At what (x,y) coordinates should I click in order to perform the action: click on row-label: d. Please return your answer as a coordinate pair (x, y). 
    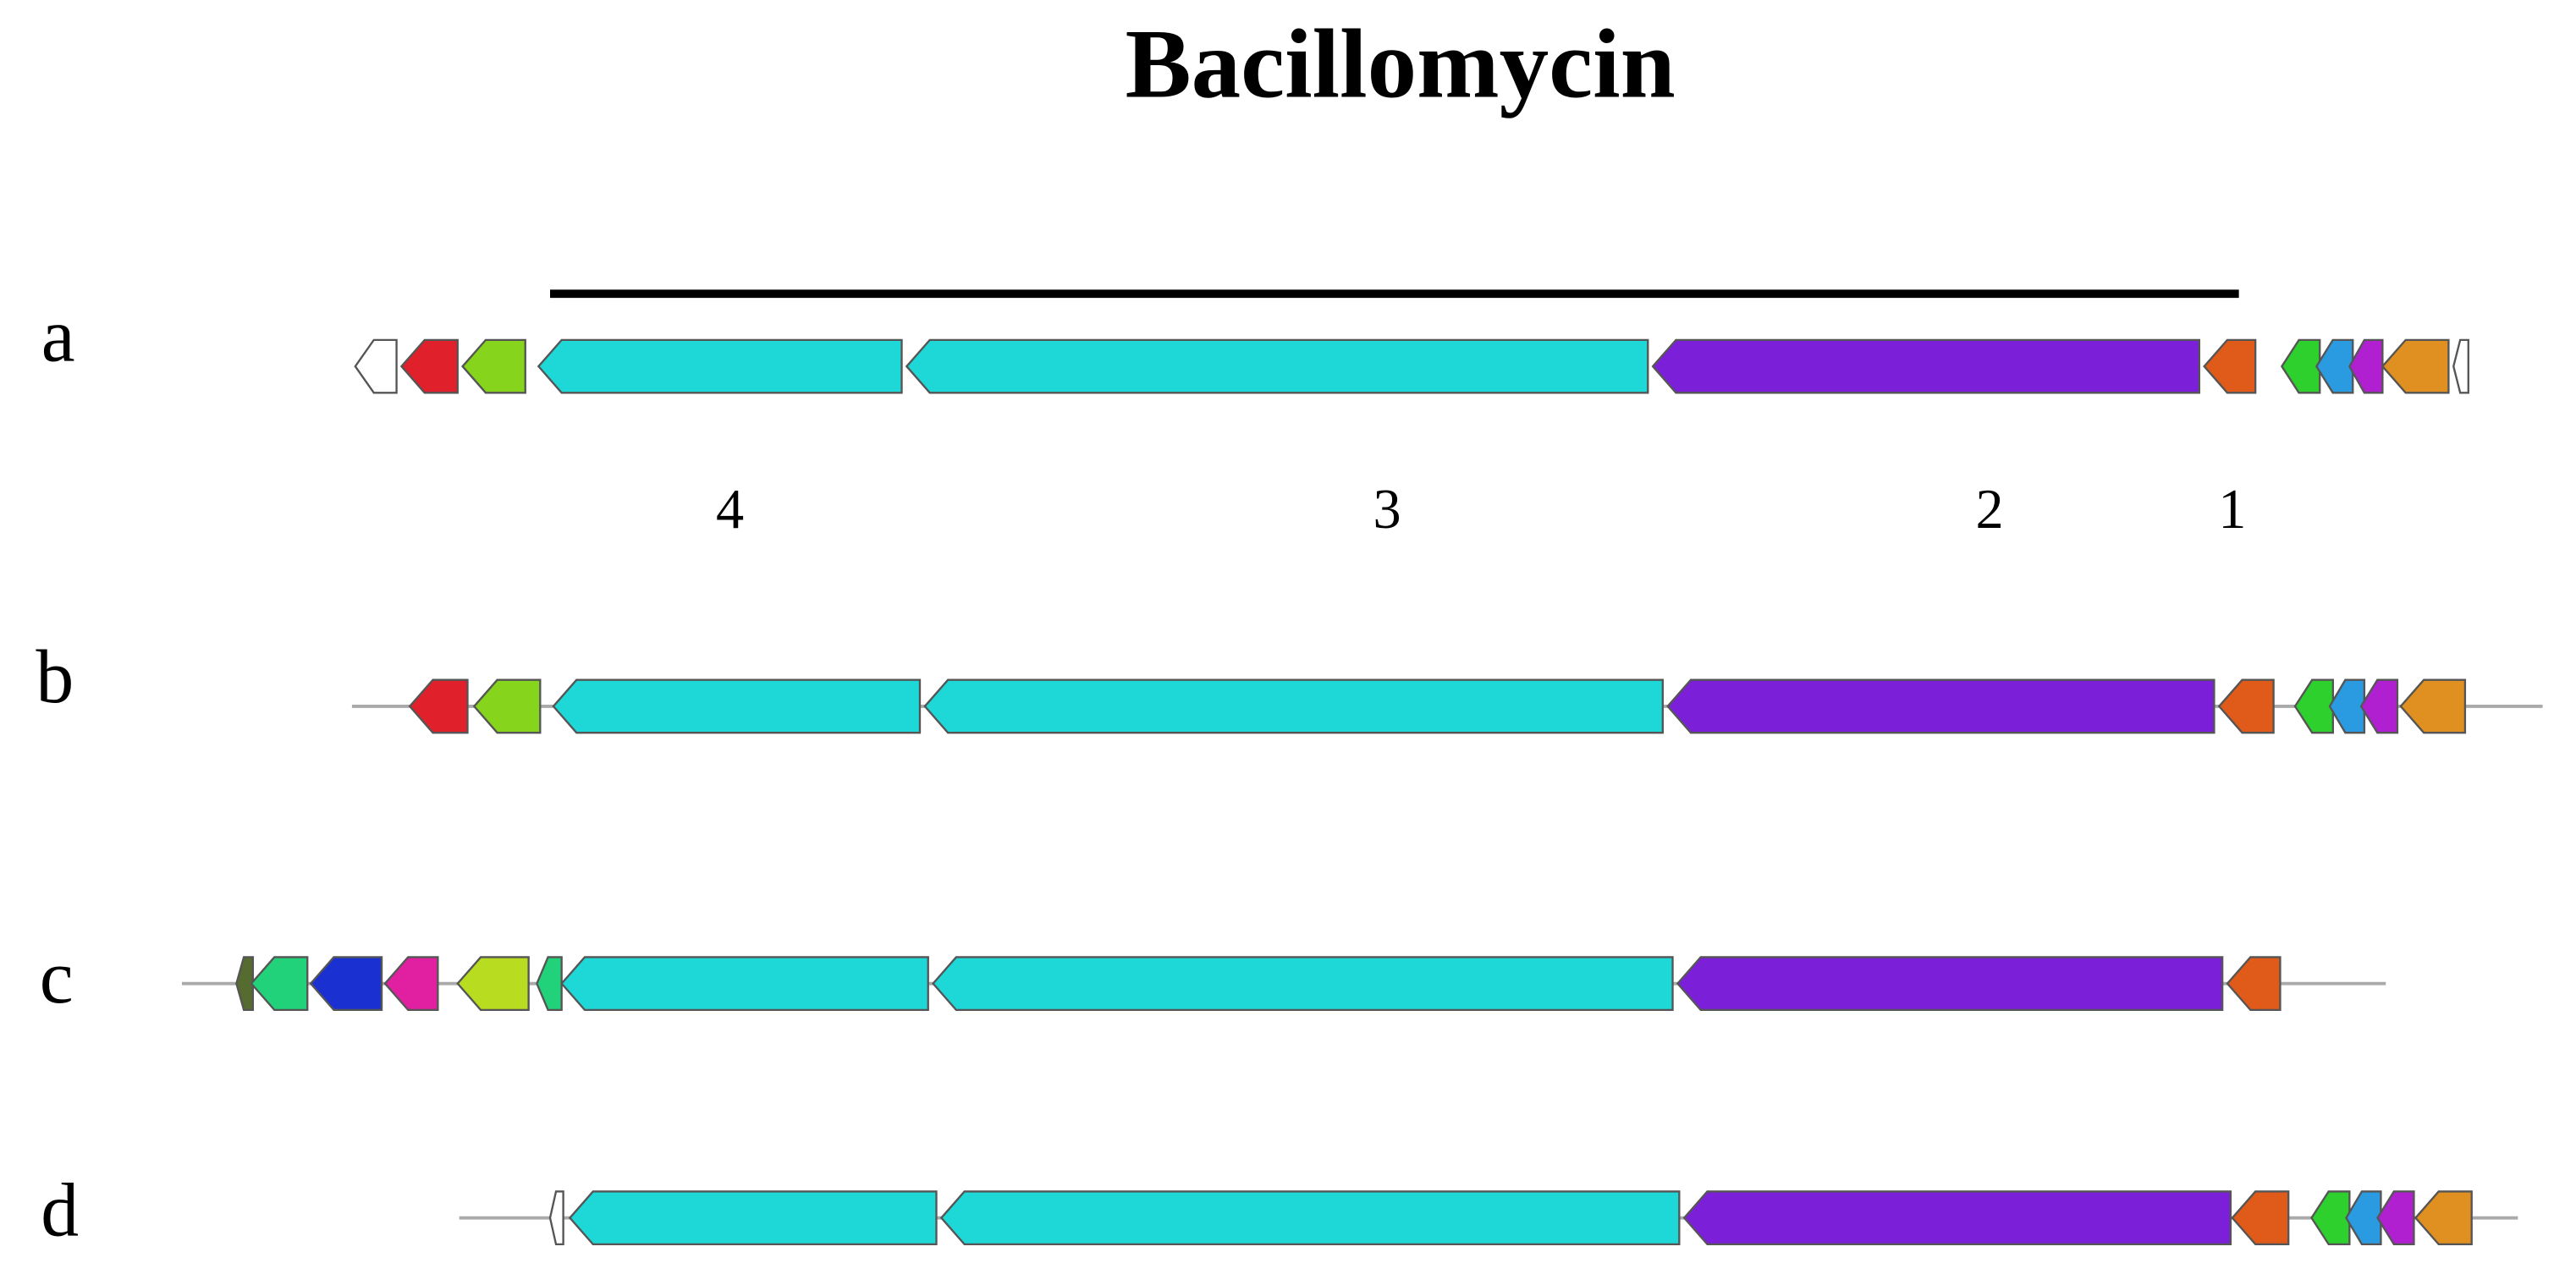
    Looking at the image, I should click on (60, 1210).